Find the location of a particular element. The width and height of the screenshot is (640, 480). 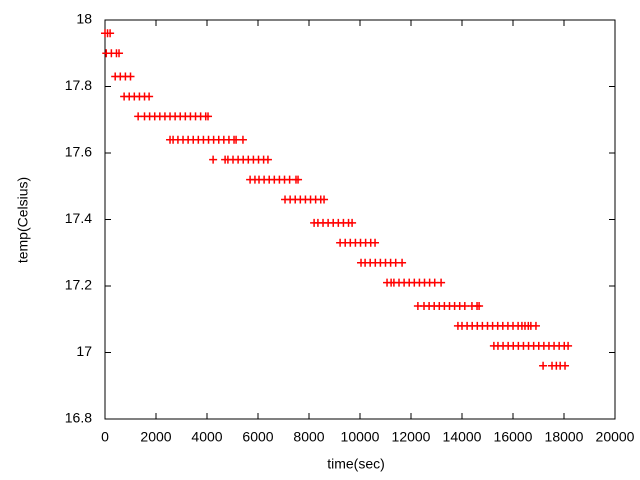

y-tick-label: 17.2 is located at coordinates (78, 285).